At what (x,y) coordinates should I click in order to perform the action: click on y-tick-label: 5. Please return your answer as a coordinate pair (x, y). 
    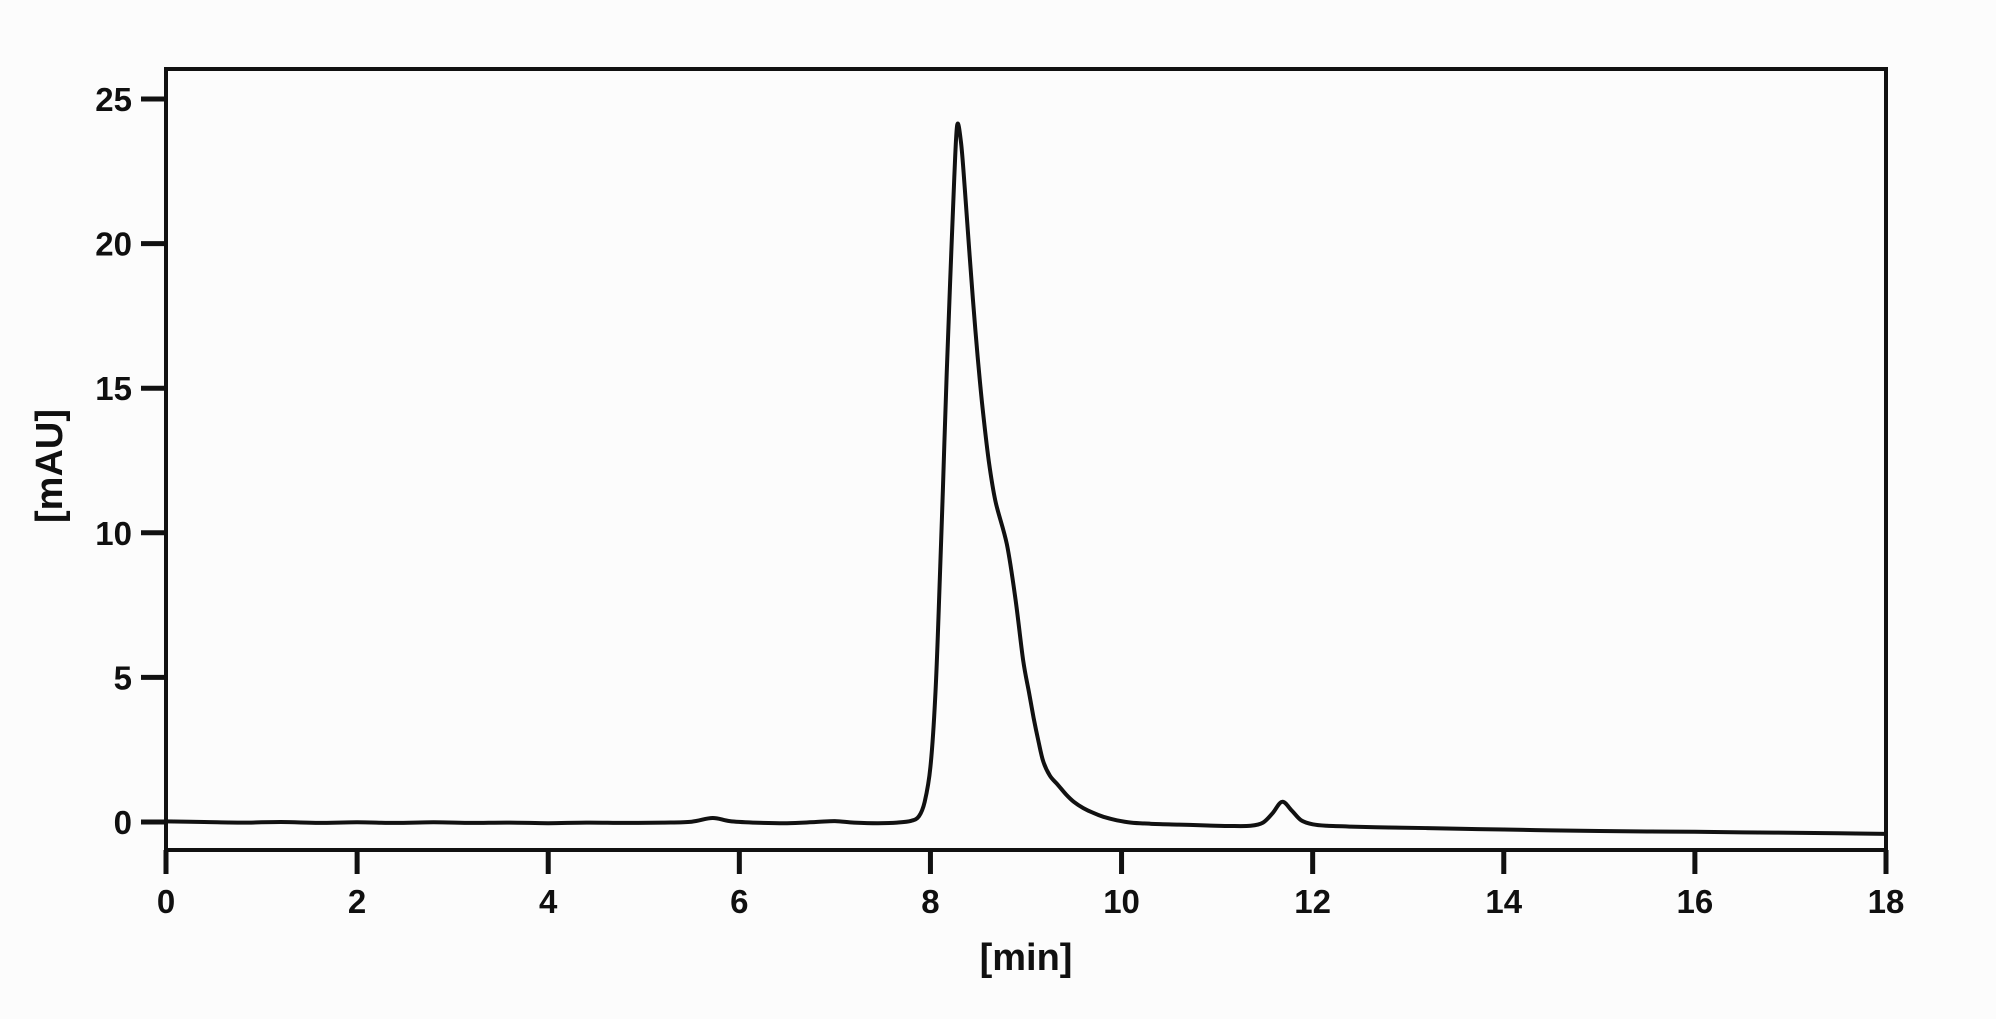
    Looking at the image, I should click on (123, 677).